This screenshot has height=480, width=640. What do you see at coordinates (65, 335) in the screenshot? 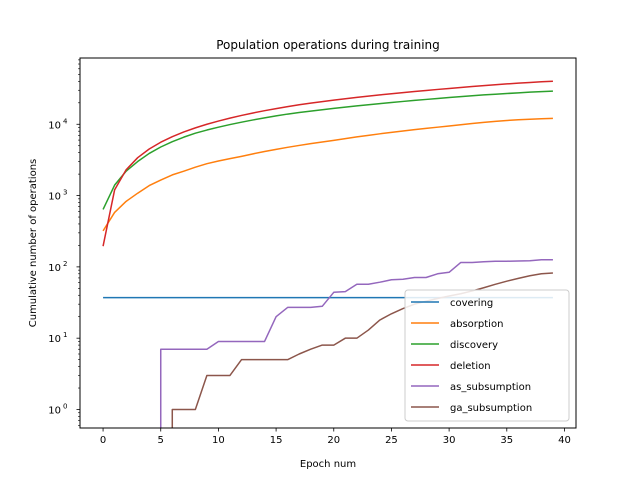
I see `y-tick-exponent: 1` at bounding box center [65, 335].